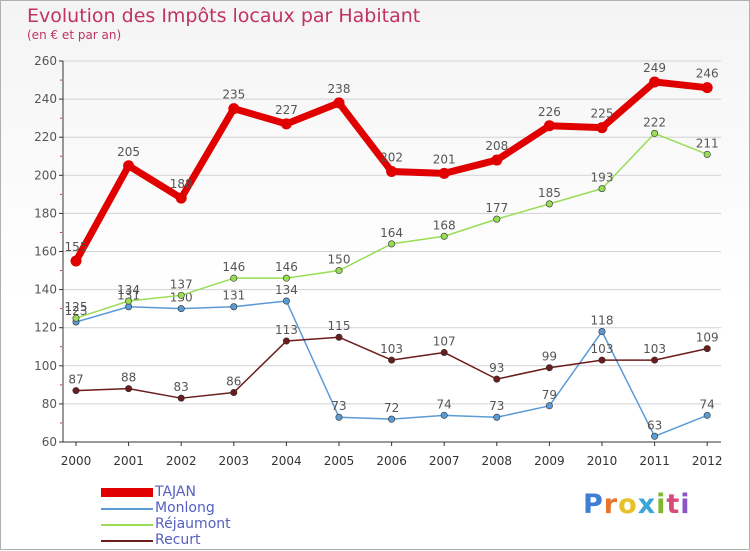  I want to click on proxiti-logo: Proxiti, so click(637, 504).